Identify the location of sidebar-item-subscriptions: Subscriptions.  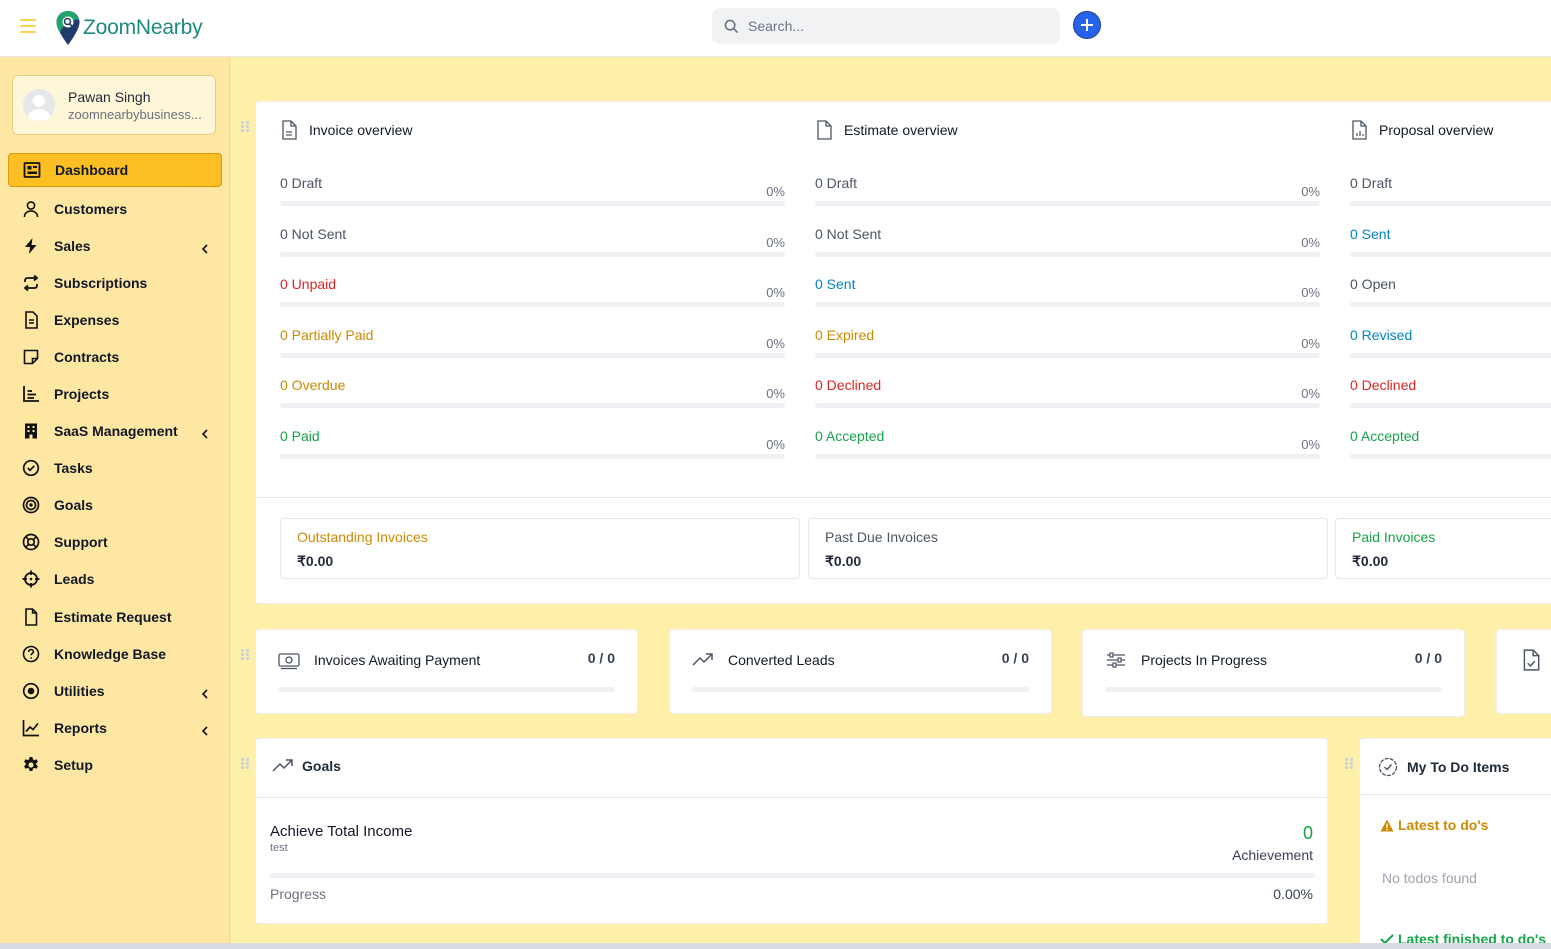
(115, 282).